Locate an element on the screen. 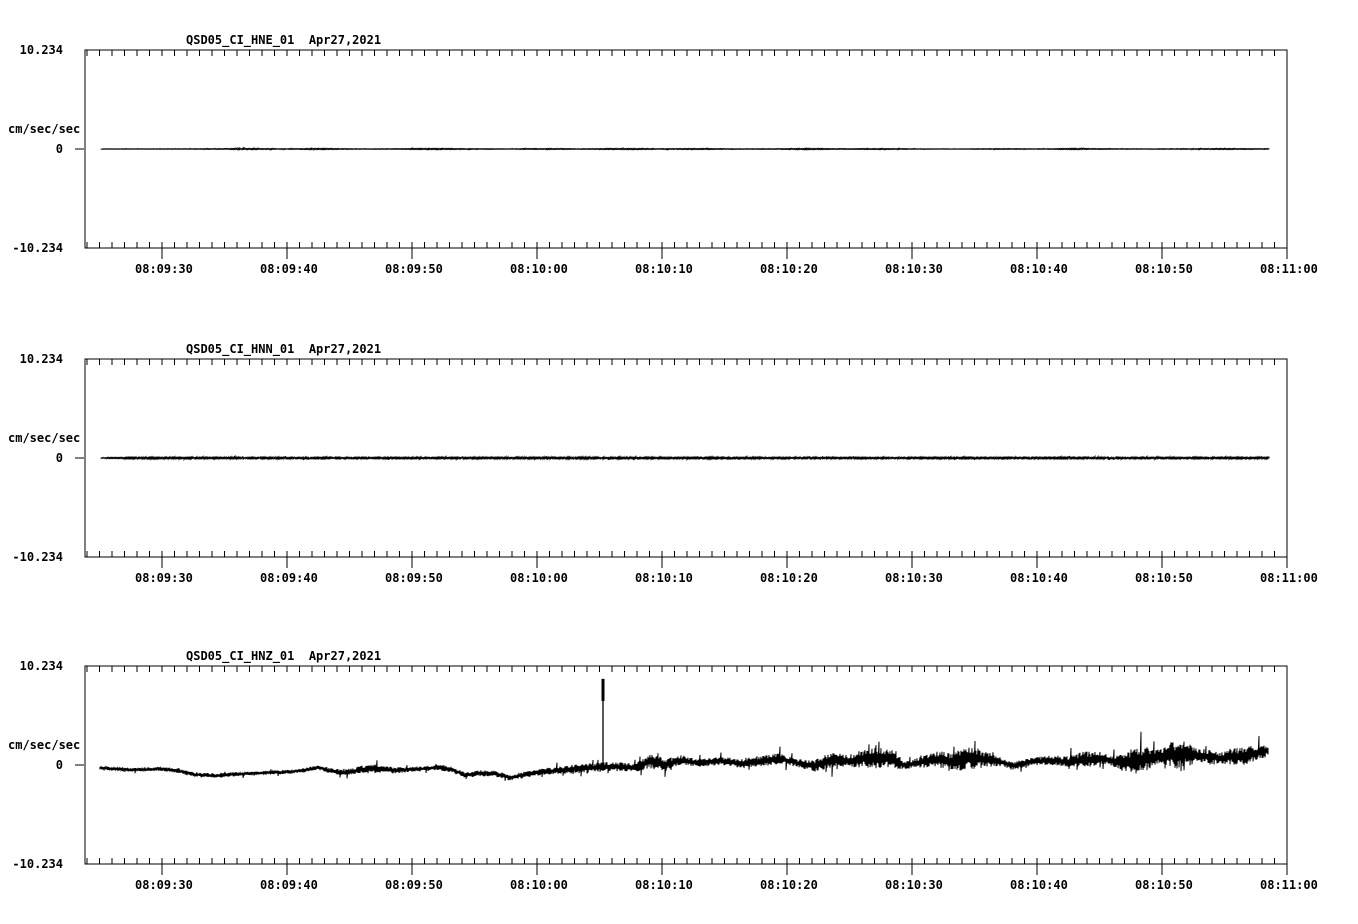 The image size is (1358, 924). waveform-trace-hnn is located at coordinates (685, 458).